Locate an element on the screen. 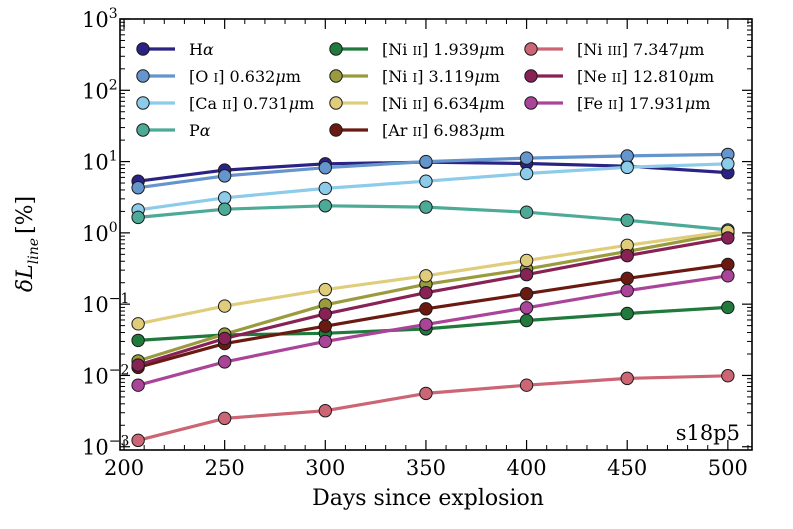 Image resolution: width=793 pixels, height=529 pixels. y-axis-title-unit: [%] is located at coordinates (25, 215).